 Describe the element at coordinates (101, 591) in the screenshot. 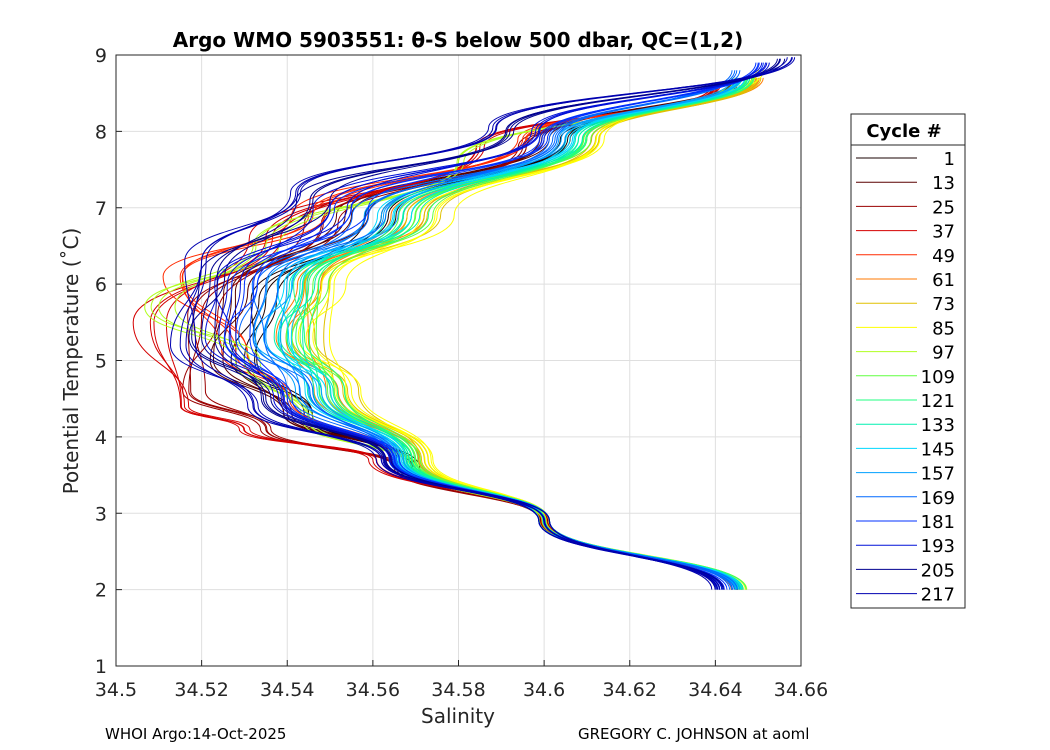

I see `y-tick-label: 2` at that location.